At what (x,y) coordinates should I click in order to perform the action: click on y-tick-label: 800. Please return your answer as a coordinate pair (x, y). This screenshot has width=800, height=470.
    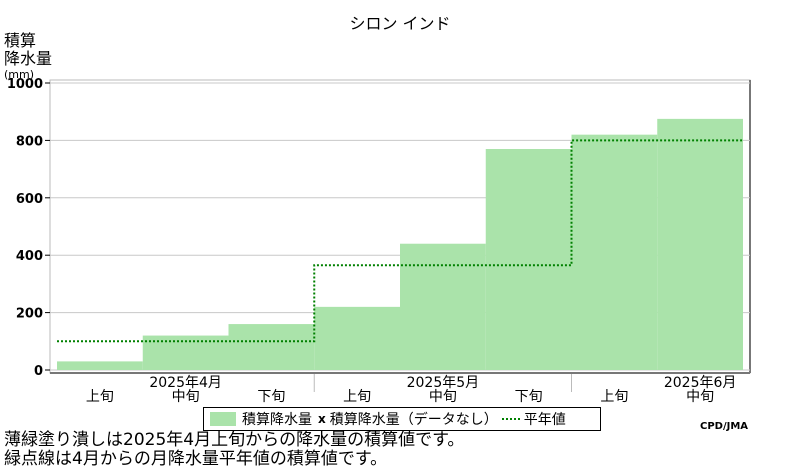
    Looking at the image, I should click on (29, 141).